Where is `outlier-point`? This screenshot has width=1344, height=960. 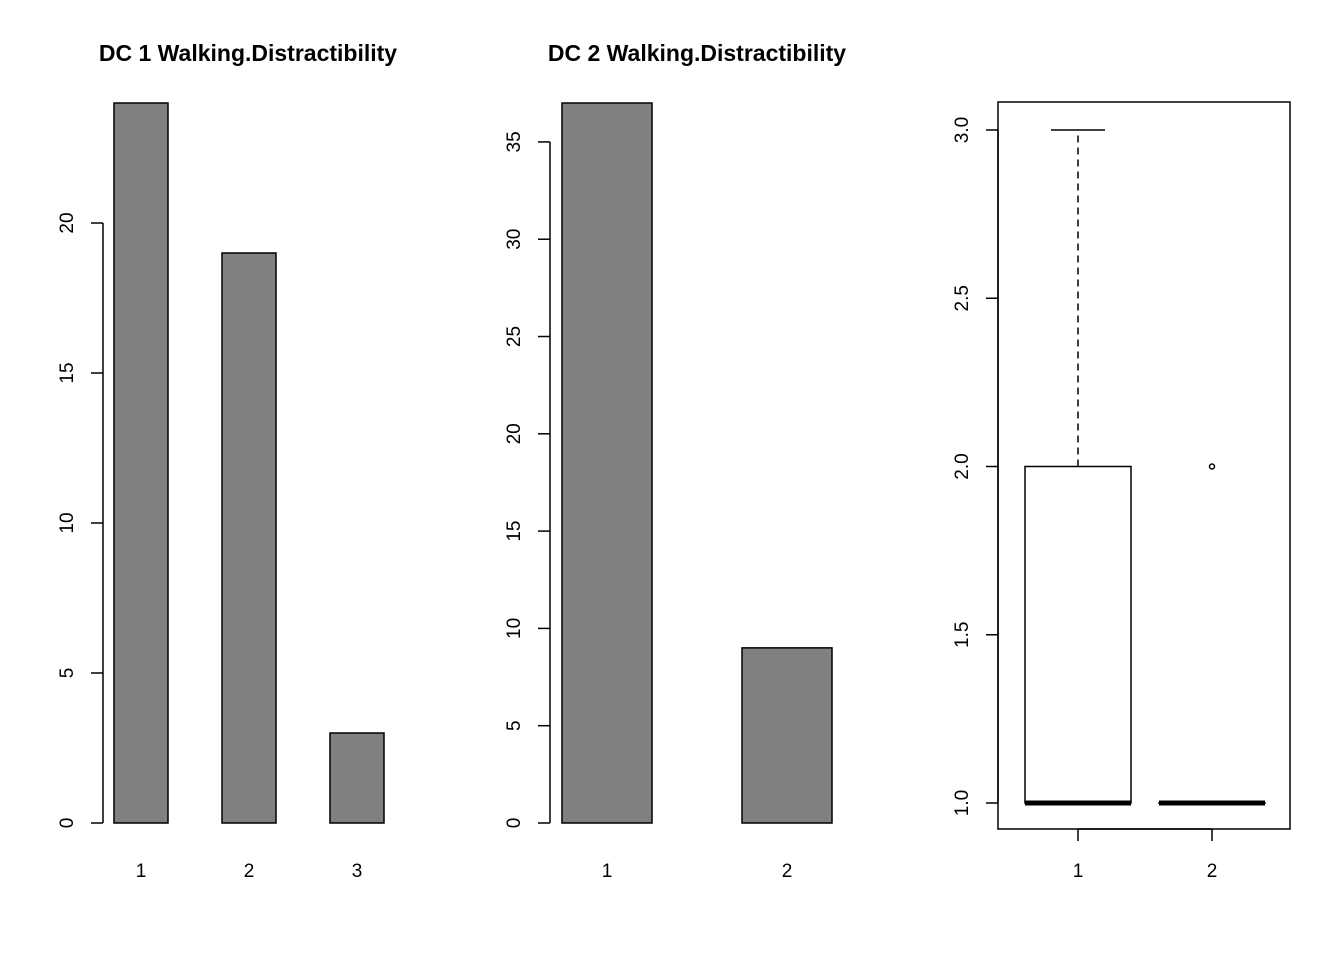
outlier-point is located at coordinates (1212, 466).